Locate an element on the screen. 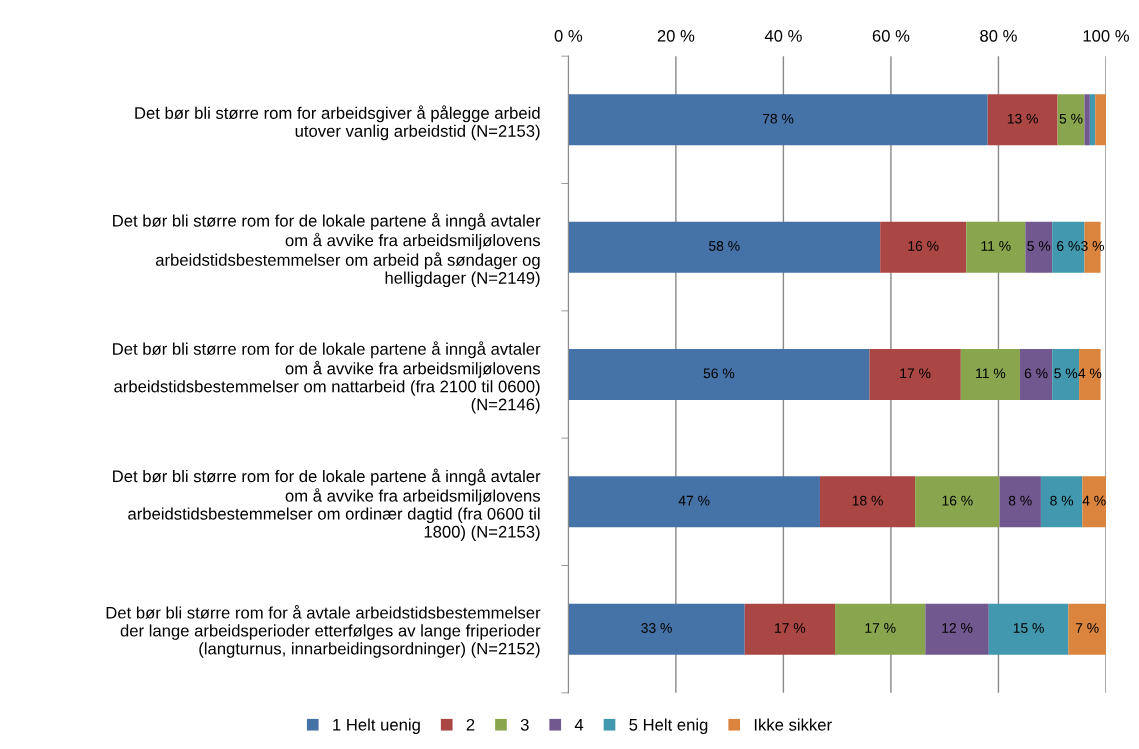  y-tick-label: Det bør bli større rom for de lokale partene å inngå avtaler om å avvike fra arbeidsmiljølovens arbeidstidsbestemmelser om ordinær dagtid (fra 0600 til 1800) (N=2153) is located at coordinates (327, 504).